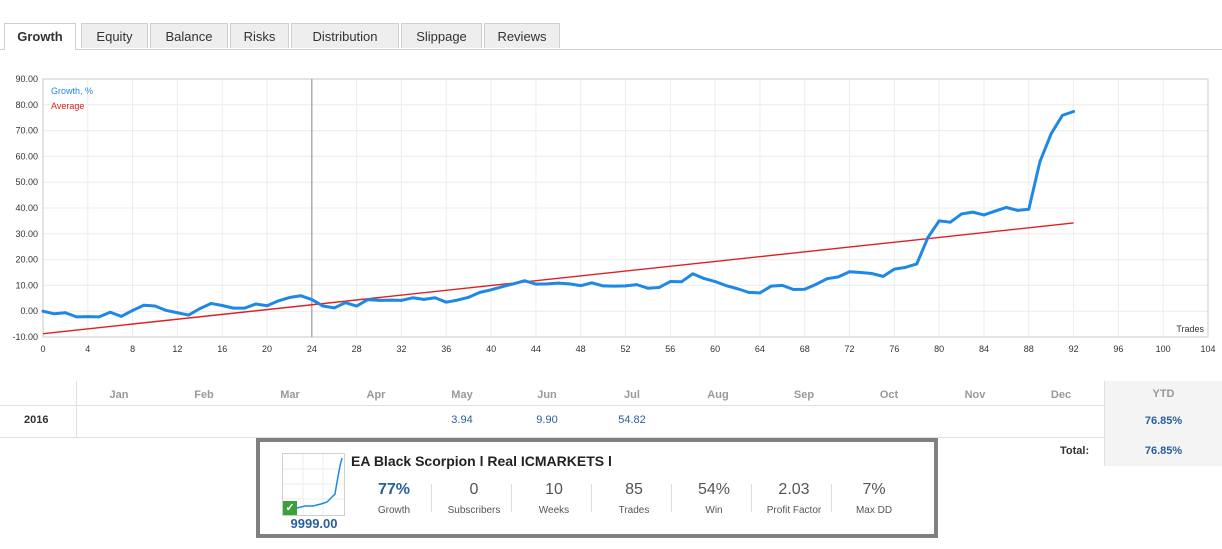  I want to click on tab-reviews: Reviews, so click(522, 35).